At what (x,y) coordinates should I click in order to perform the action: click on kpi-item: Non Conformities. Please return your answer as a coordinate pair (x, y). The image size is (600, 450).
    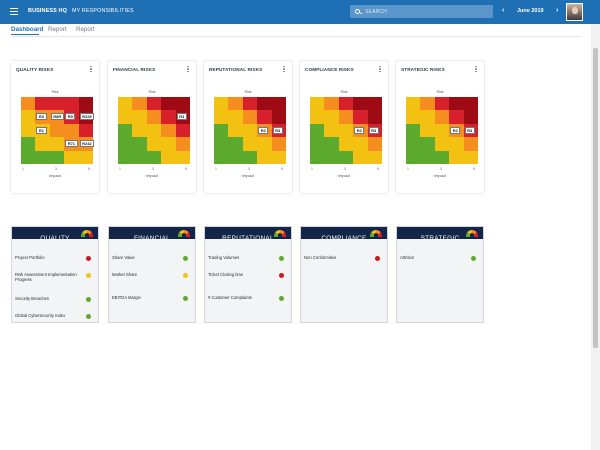
    Looking at the image, I should click on (343, 262).